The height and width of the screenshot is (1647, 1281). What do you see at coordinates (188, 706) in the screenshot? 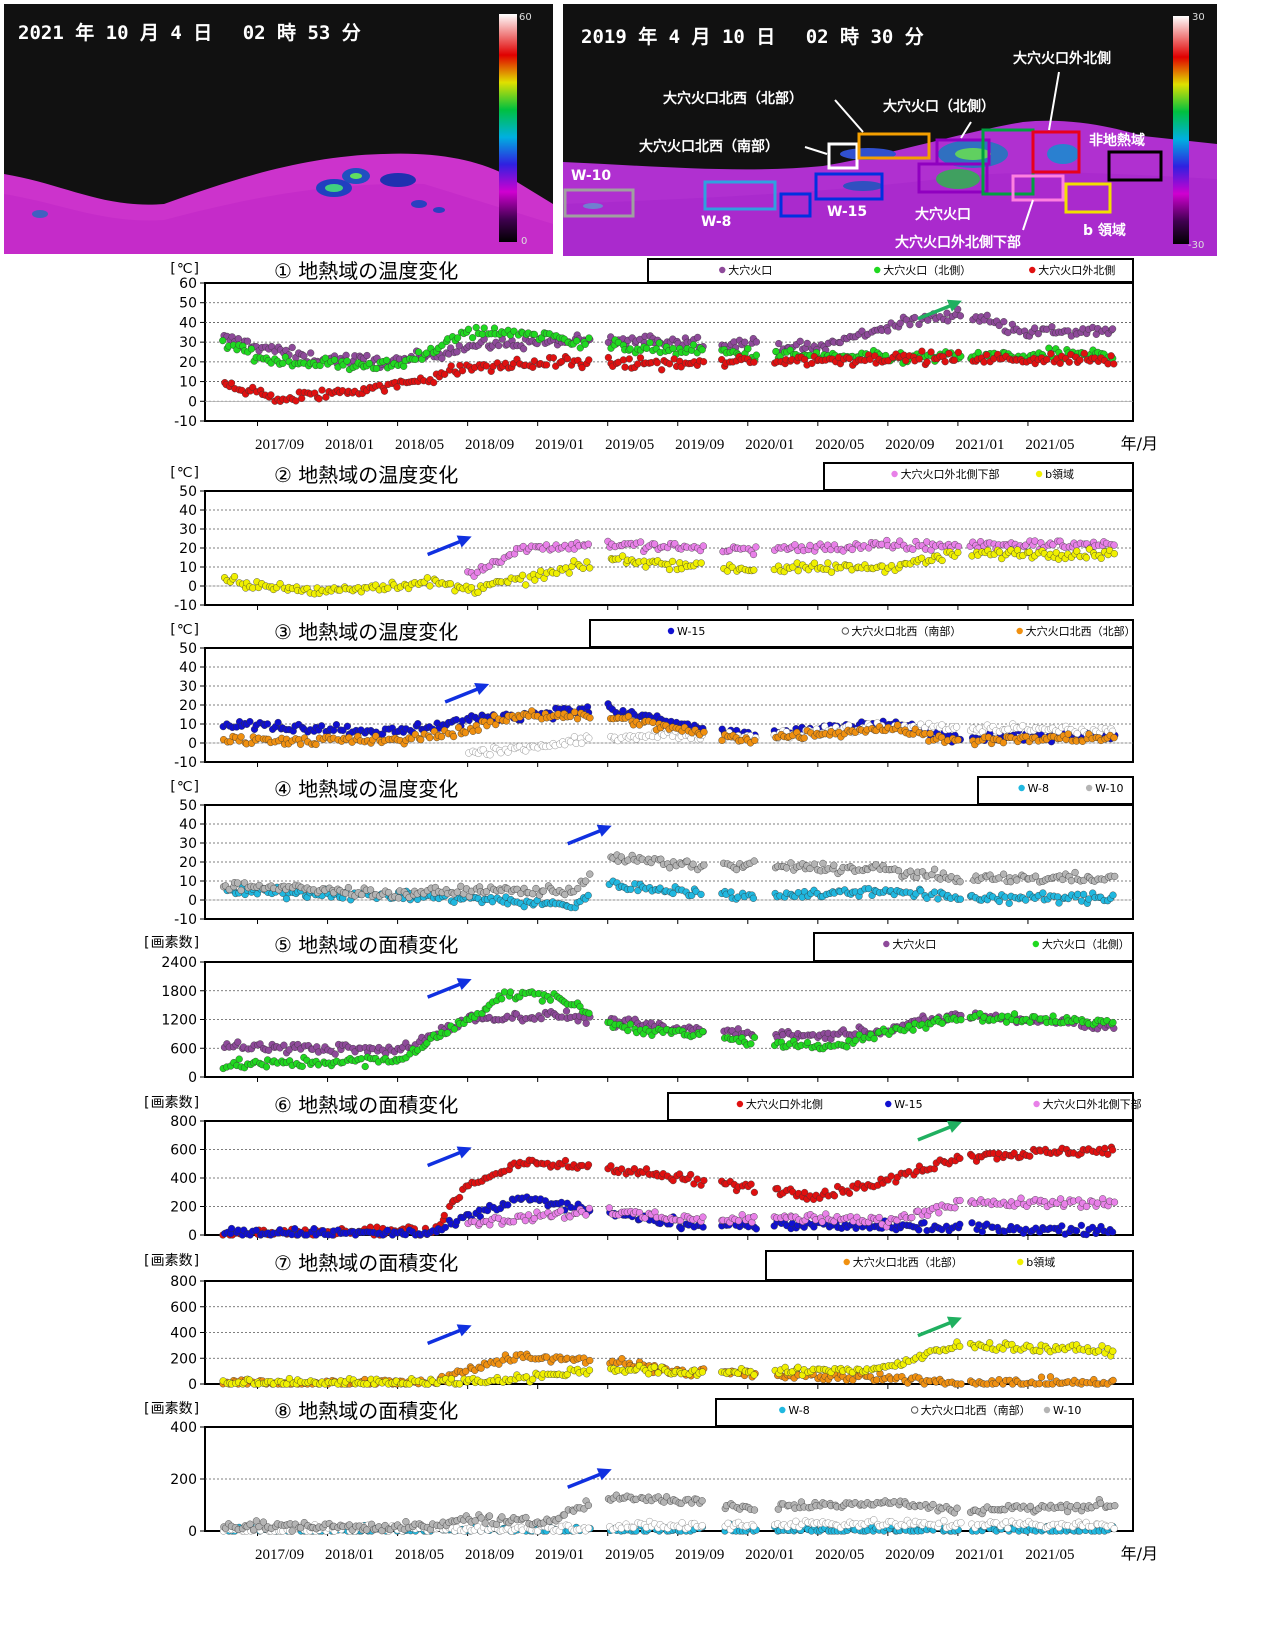
I see `y-tick-label: 20` at bounding box center [188, 706].